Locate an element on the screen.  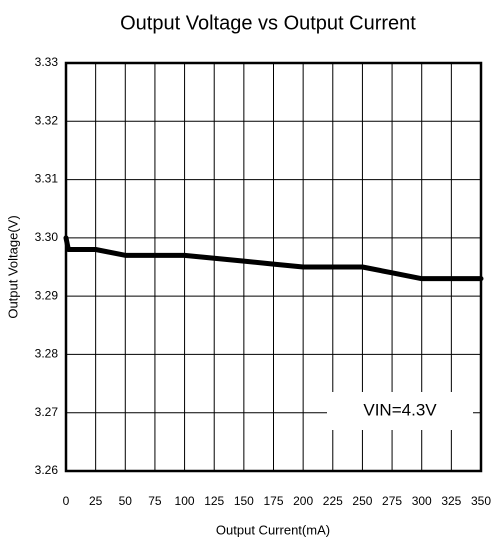
x-tick-label: 100 is located at coordinates (185, 501).